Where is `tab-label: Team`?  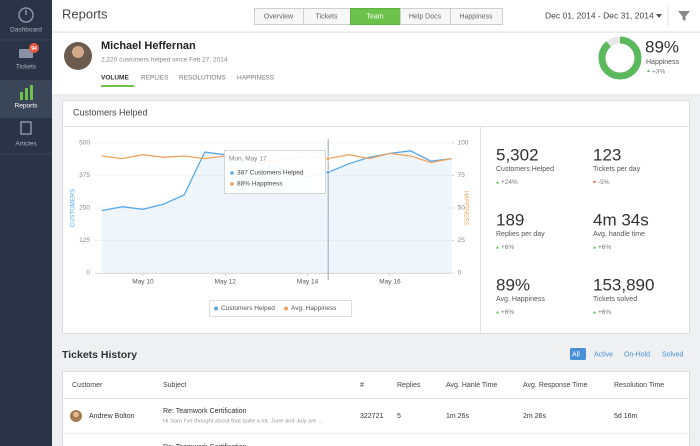 tab-label: Team is located at coordinates (374, 16).